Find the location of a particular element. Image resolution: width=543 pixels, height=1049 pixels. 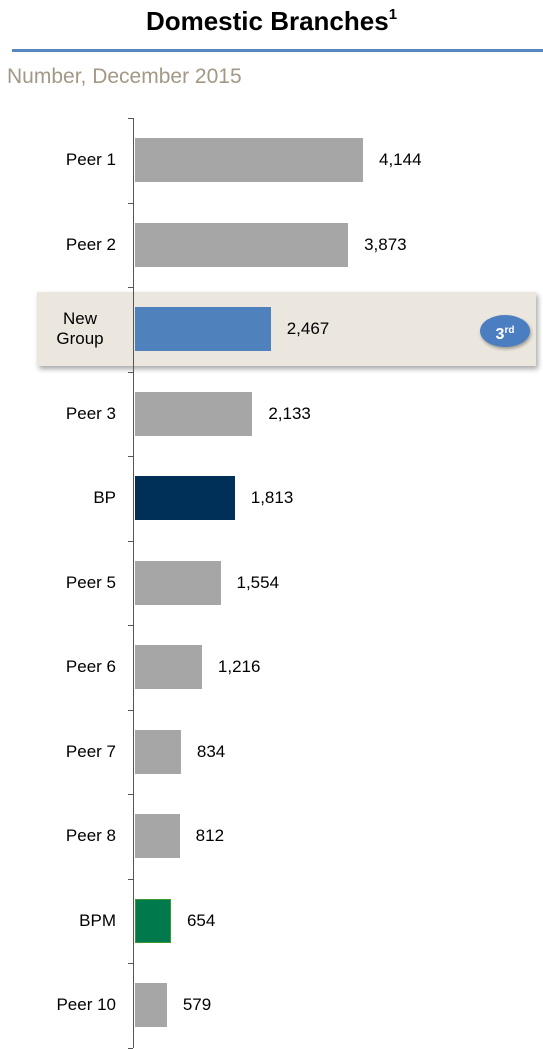

category-label: BPM is located at coordinates (97, 920).